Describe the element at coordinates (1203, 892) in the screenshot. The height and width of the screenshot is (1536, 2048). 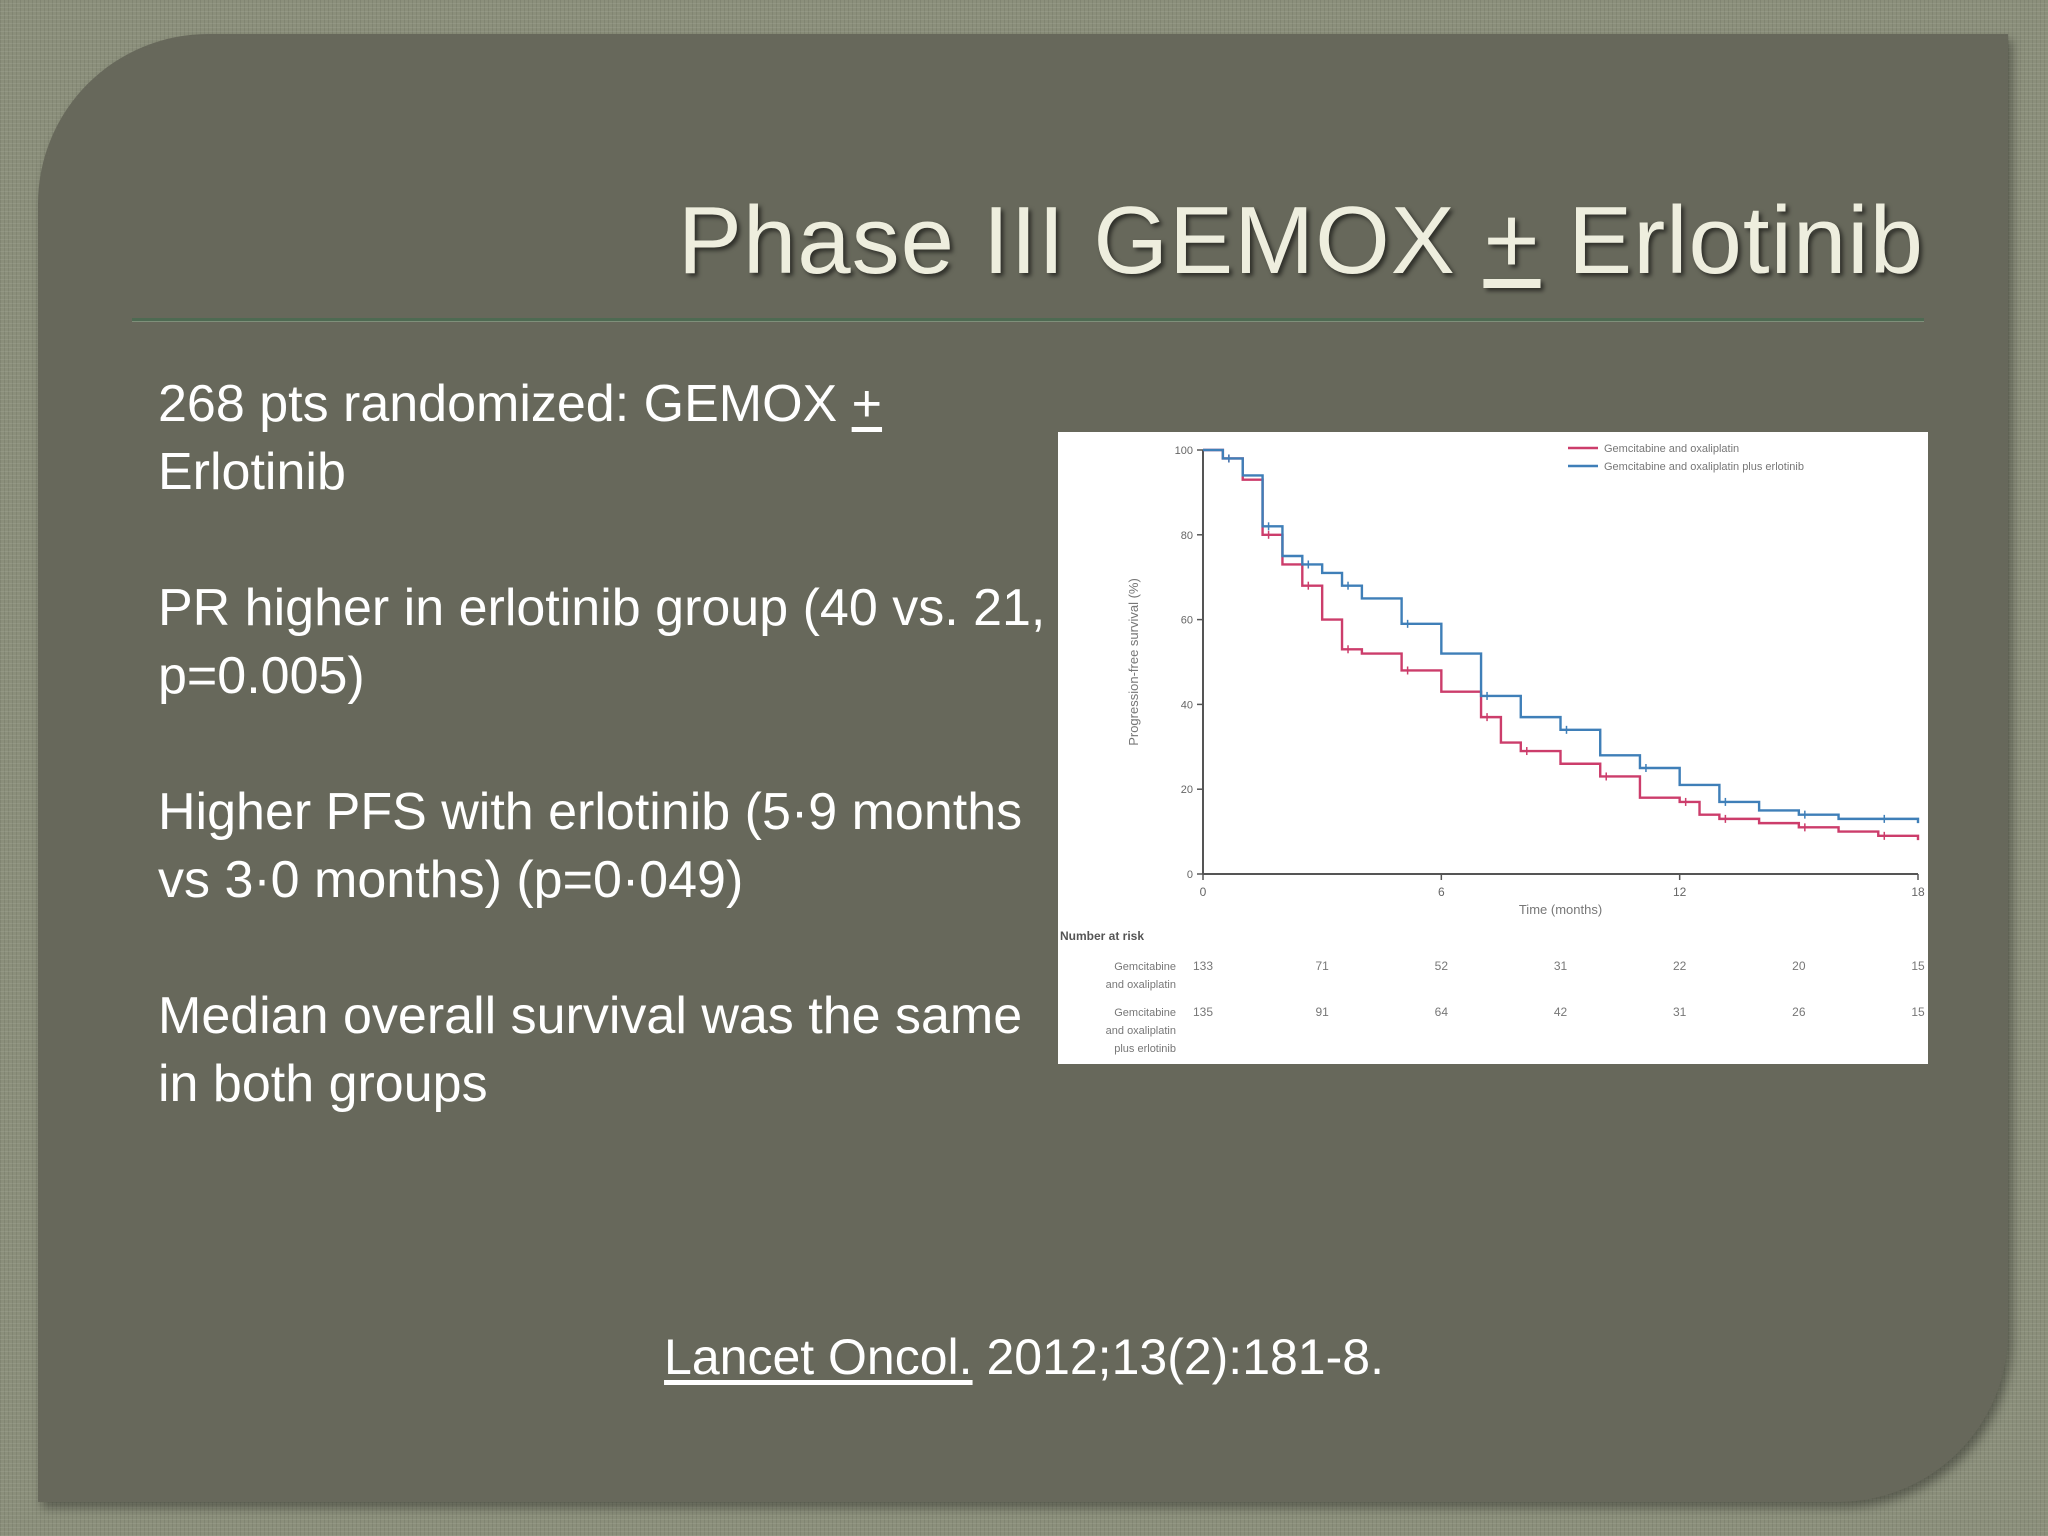
I see `x-tick-label: 0` at that location.